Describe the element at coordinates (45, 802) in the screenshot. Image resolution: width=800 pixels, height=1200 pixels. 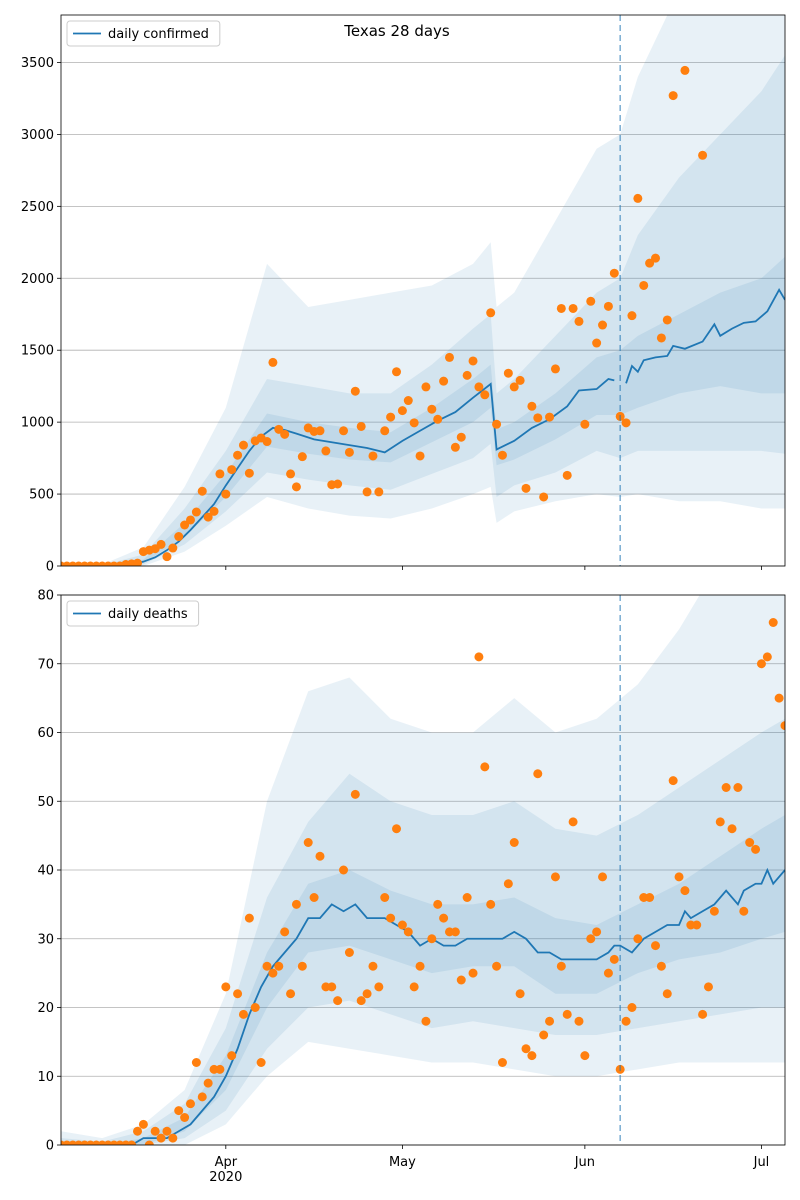
I see `y-tick-label: 50` at that location.